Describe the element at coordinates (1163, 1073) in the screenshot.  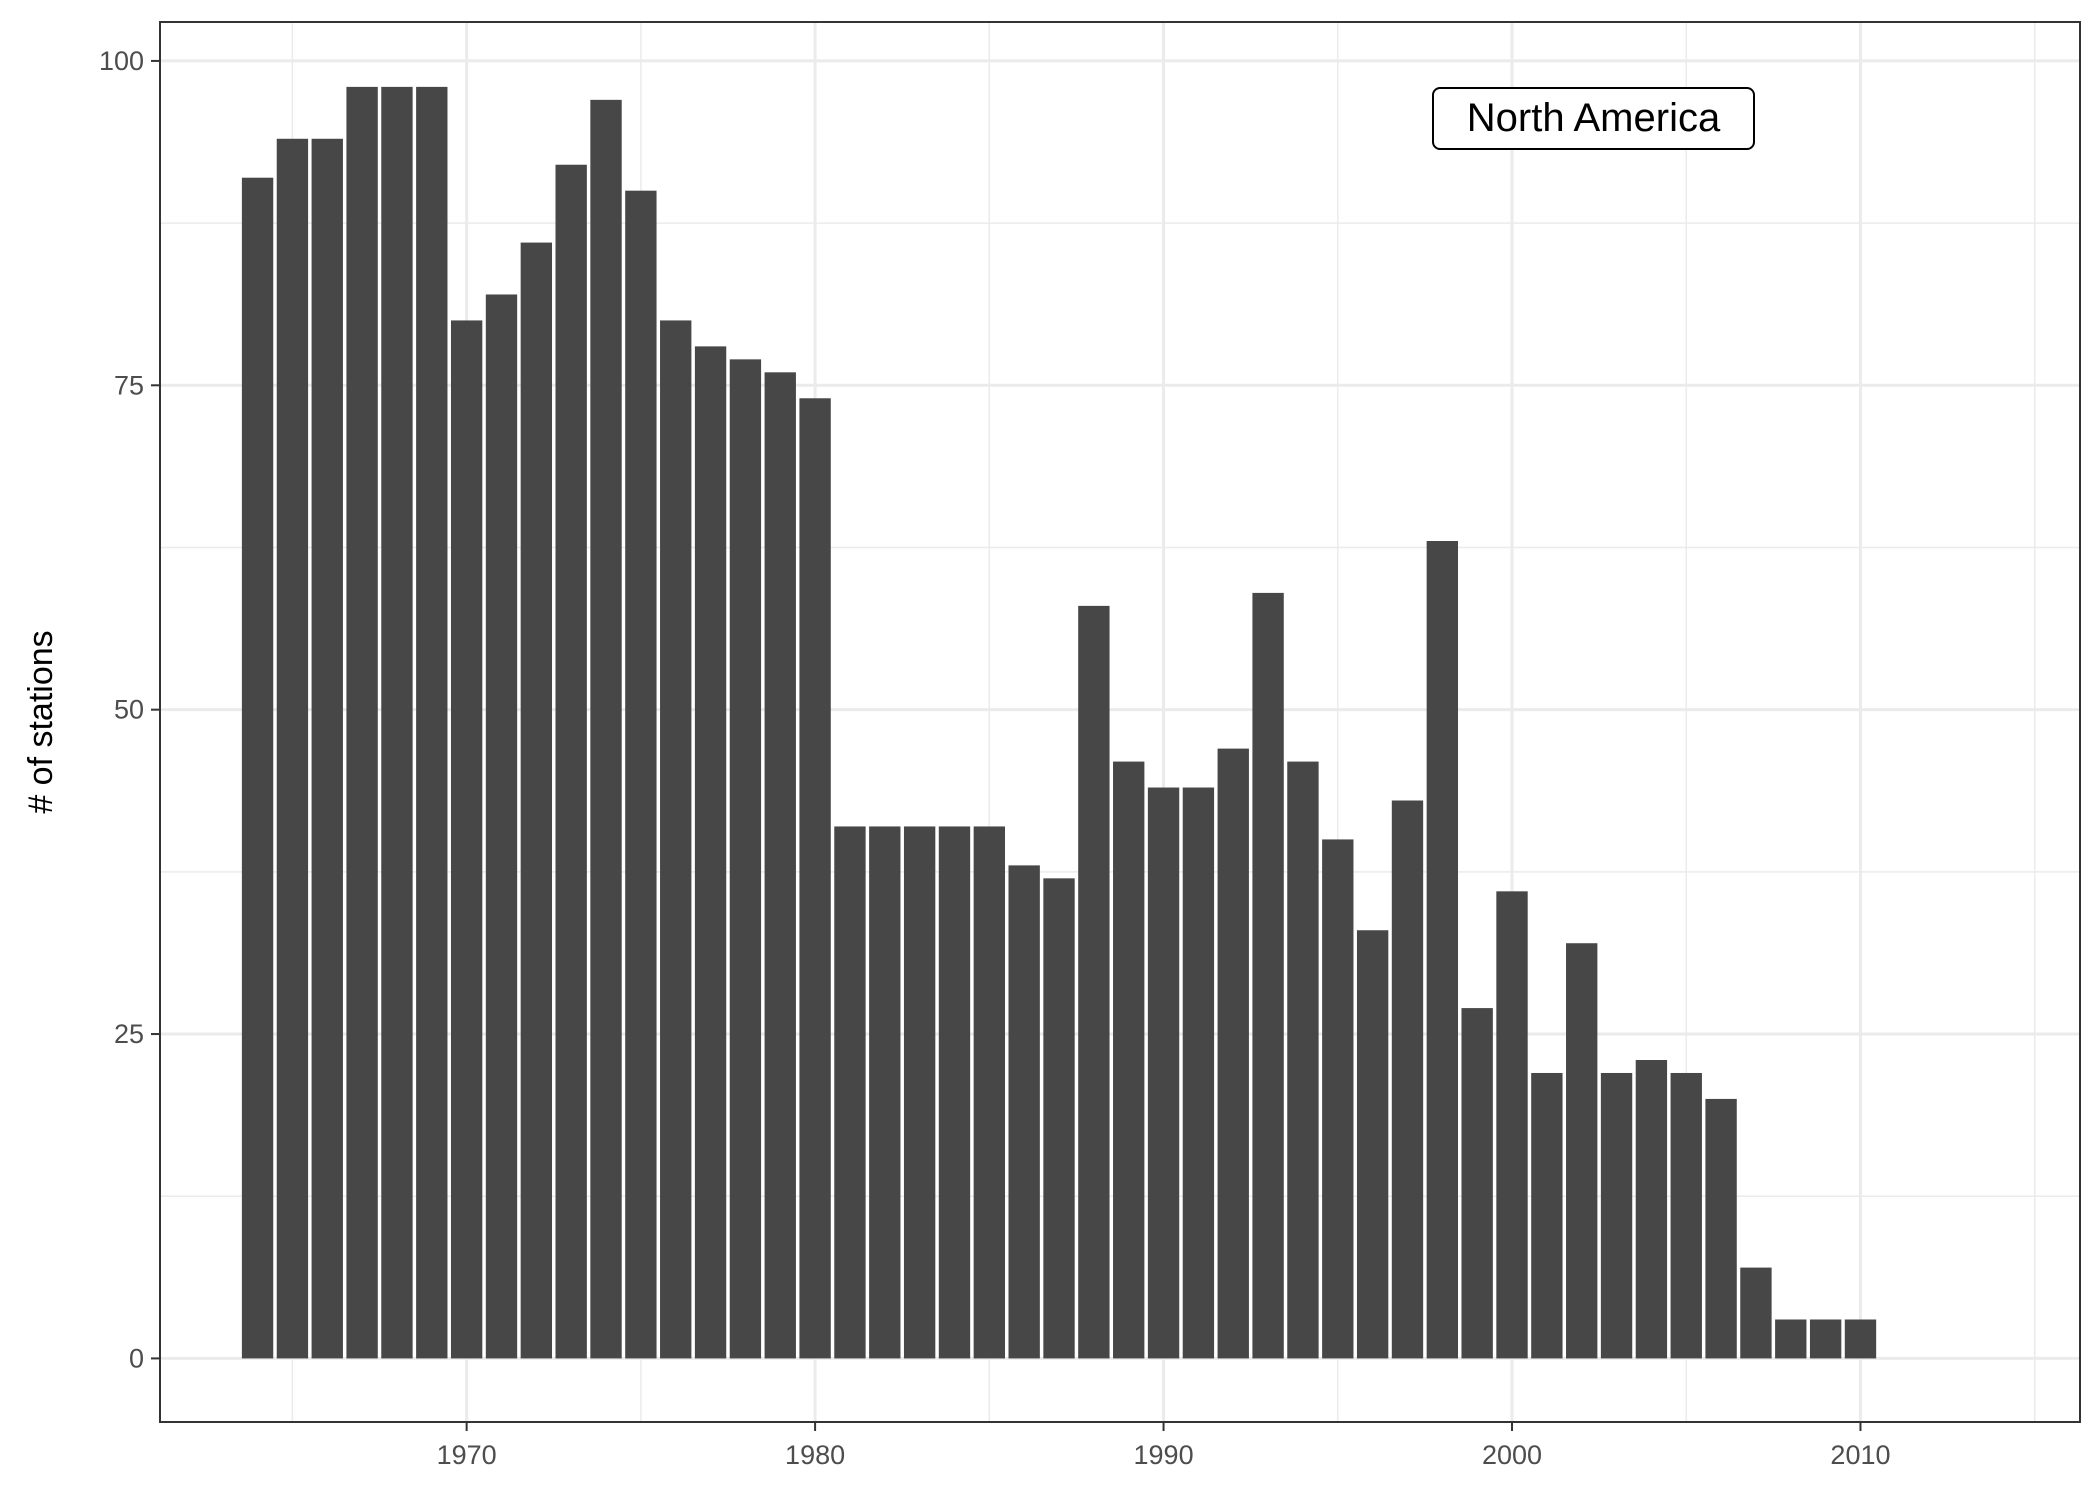
I see `bar-1990` at that location.